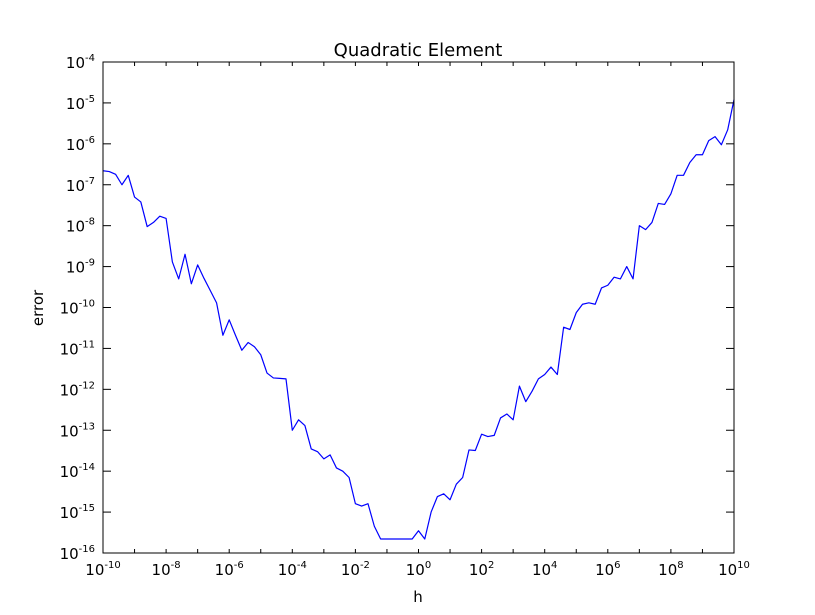  What do you see at coordinates (77, 553) in the screenshot?
I see `y-tick-label: 10⁻¹⁶` at bounding box center [77, 553].